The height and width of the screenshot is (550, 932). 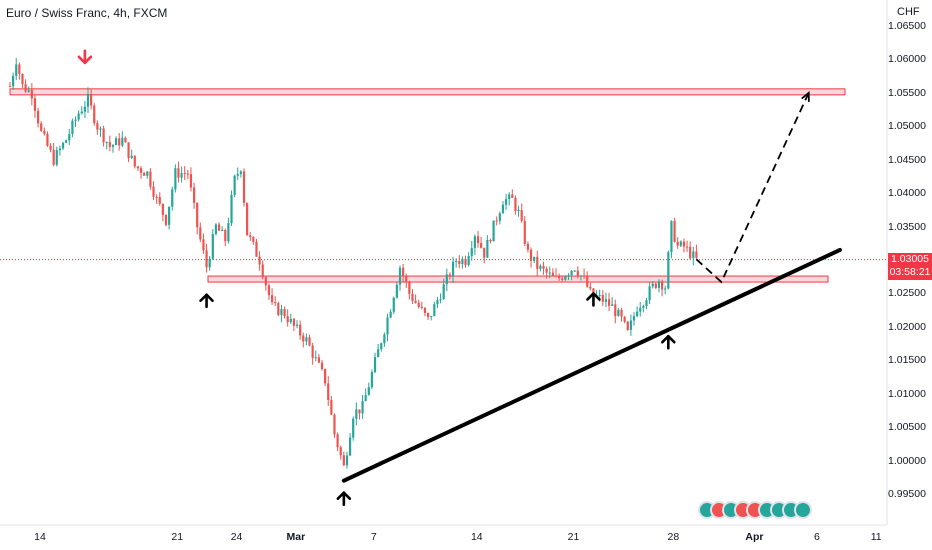 What do you see at coordinates (803, 510) in the screenshot?
I see `flag-icon` at bounding box center [803, 510].